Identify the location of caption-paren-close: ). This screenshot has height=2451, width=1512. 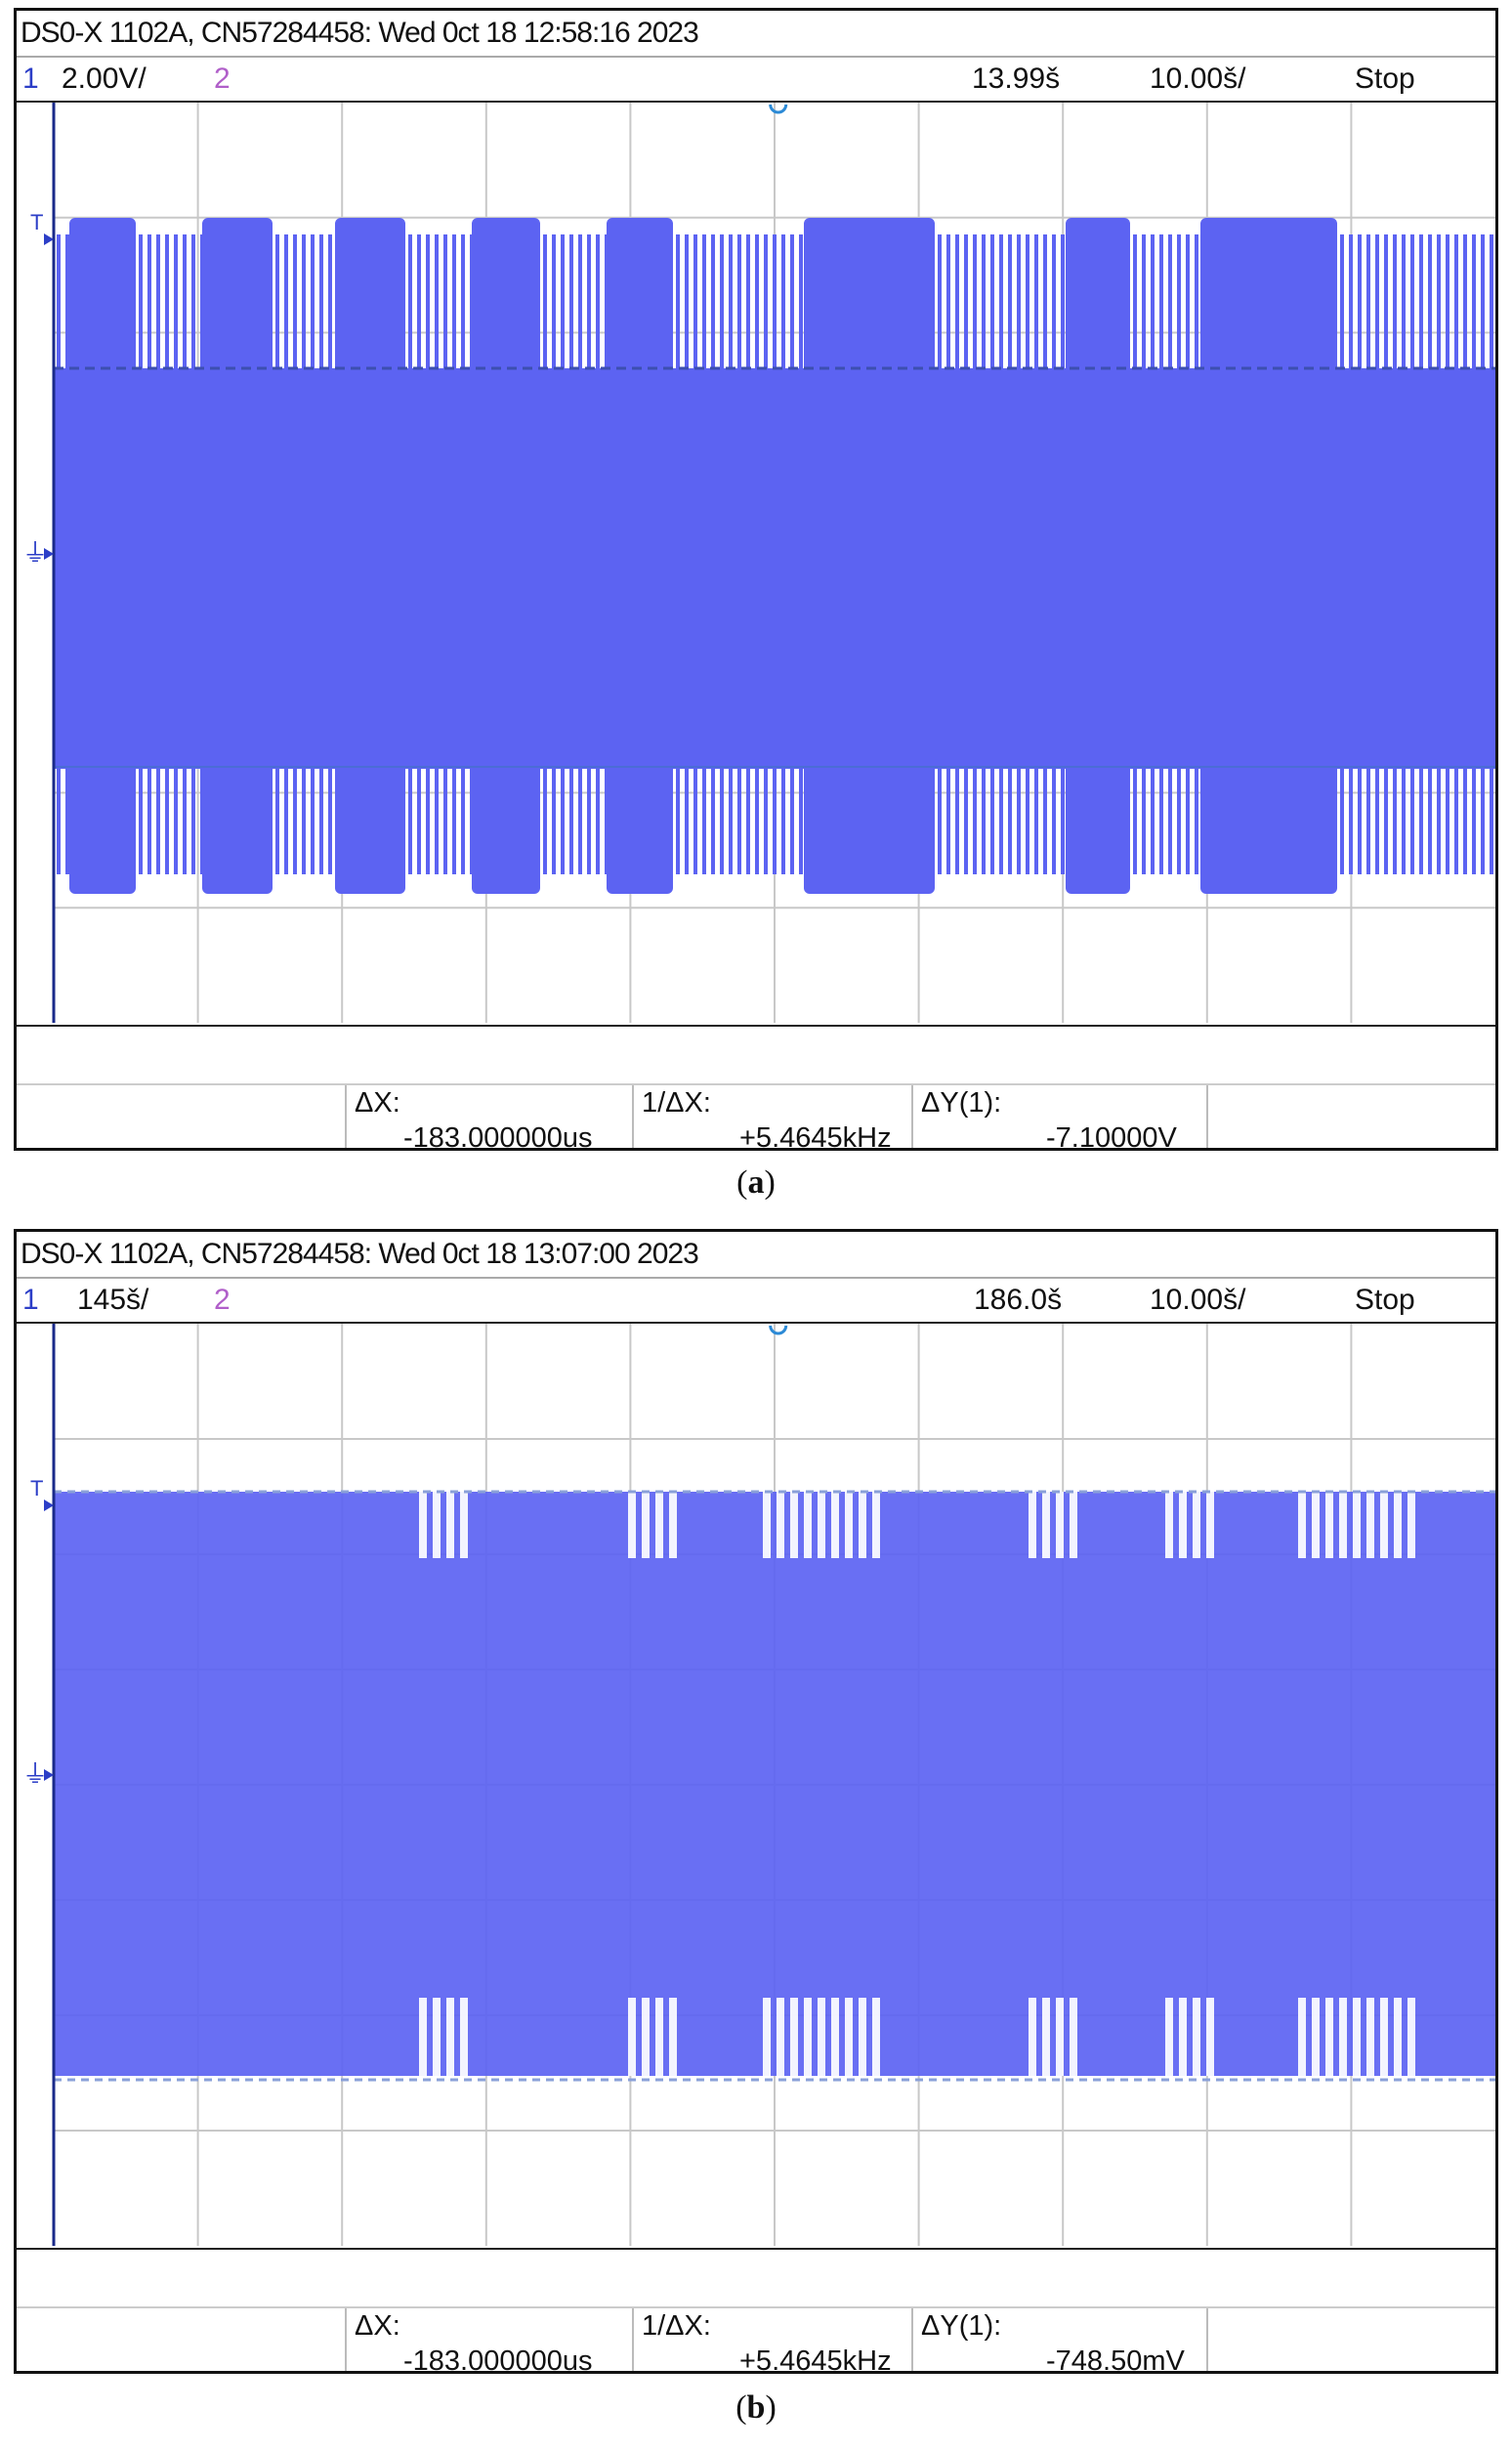
(771, 2407).